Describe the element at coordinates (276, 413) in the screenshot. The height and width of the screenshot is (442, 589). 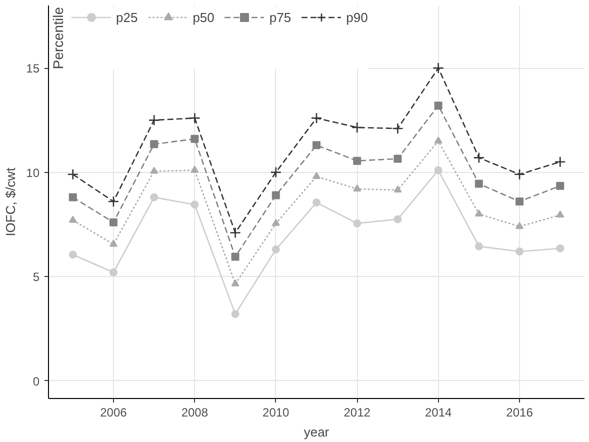
I see `x-tick-label: 2010` at that location.